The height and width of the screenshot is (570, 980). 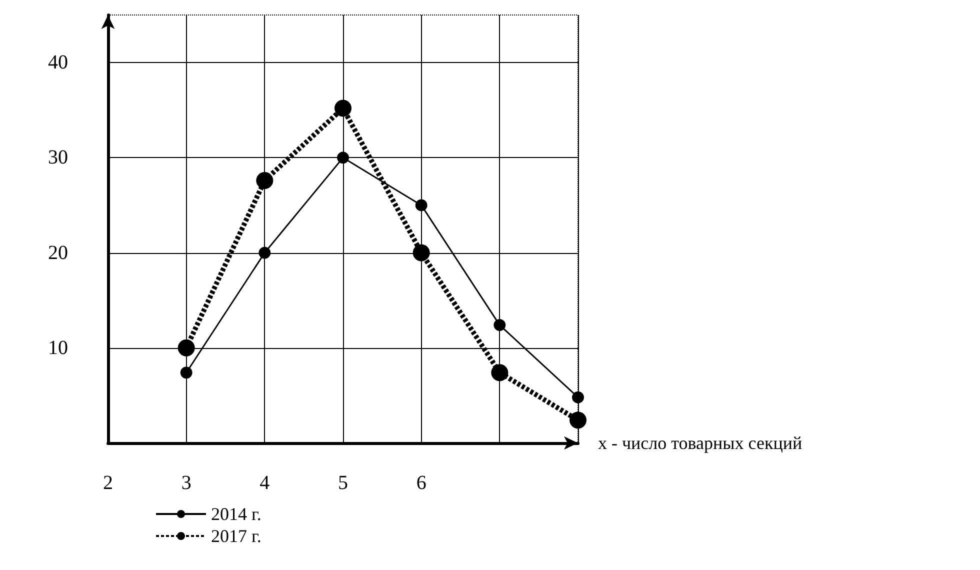 What do you see at coordinates (236, 536) in the screenshot?
I see `legend-label: 2017 г.` at bounding box center [236, 536].